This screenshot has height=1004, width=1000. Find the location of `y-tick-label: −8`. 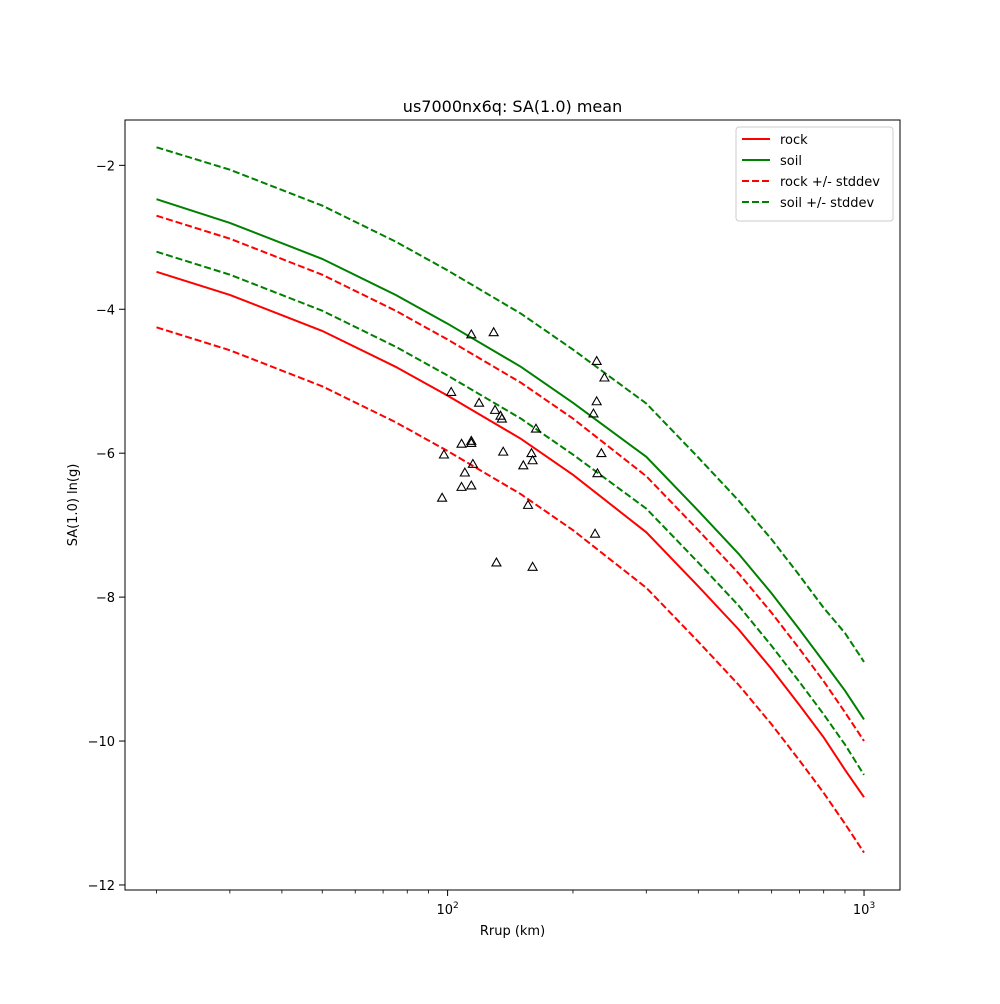

y-tick-label: −8 is located at coordinates (105, 598).